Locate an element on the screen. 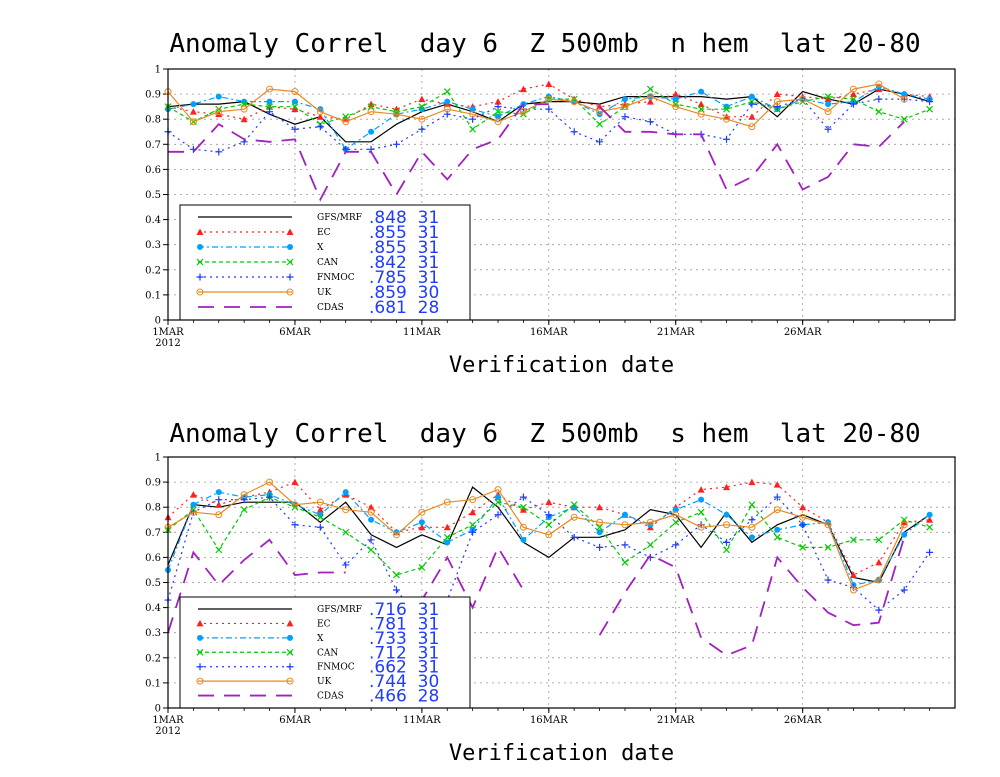  legend-score: .466 28 is located at coordinates (404, 697).